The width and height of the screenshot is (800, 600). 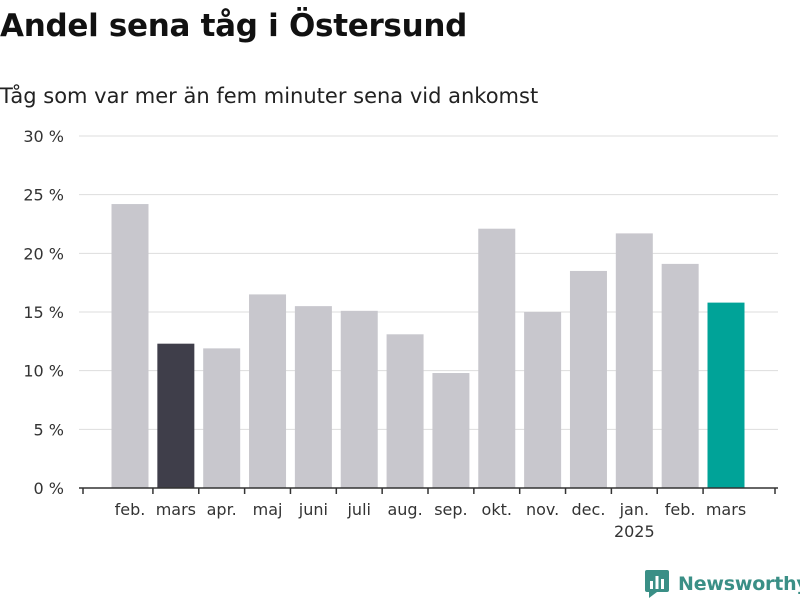 What do you see at coordinates (739, 584) in the screenshot?
I see `logo-text: Newsworthy` at bounding box center [739, 584].